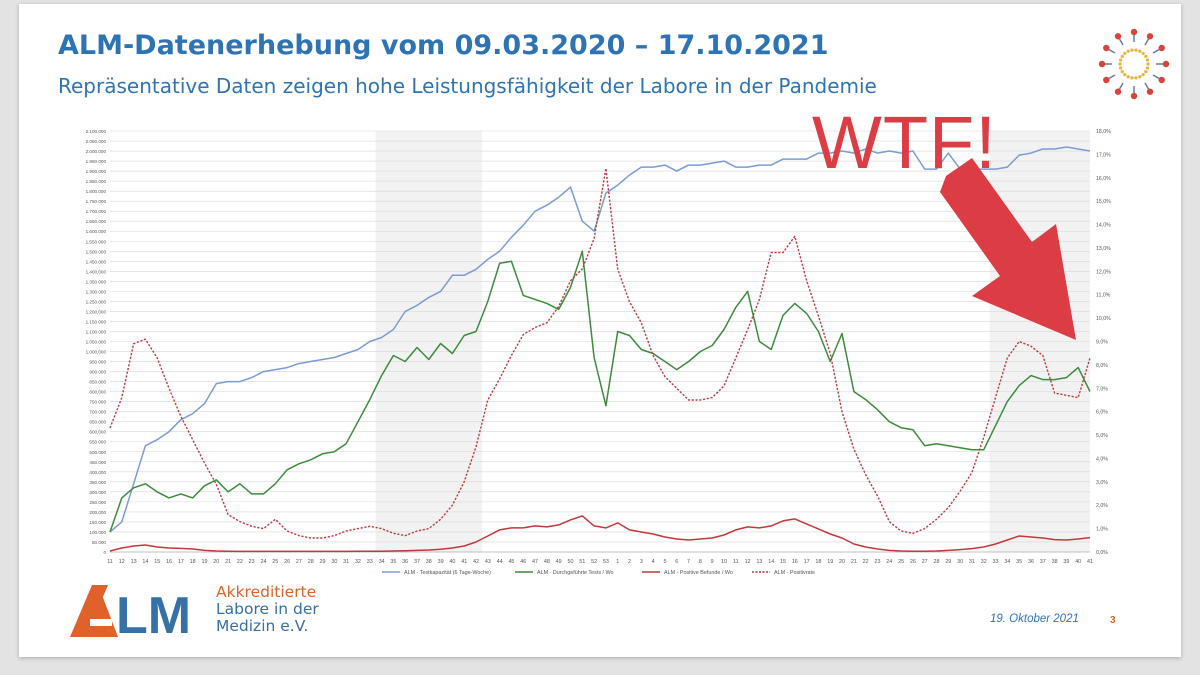  What do you see at coordinates (664, 562) in the screenshot?
I see `x-tick: 5` at bounding box center [664, 562].